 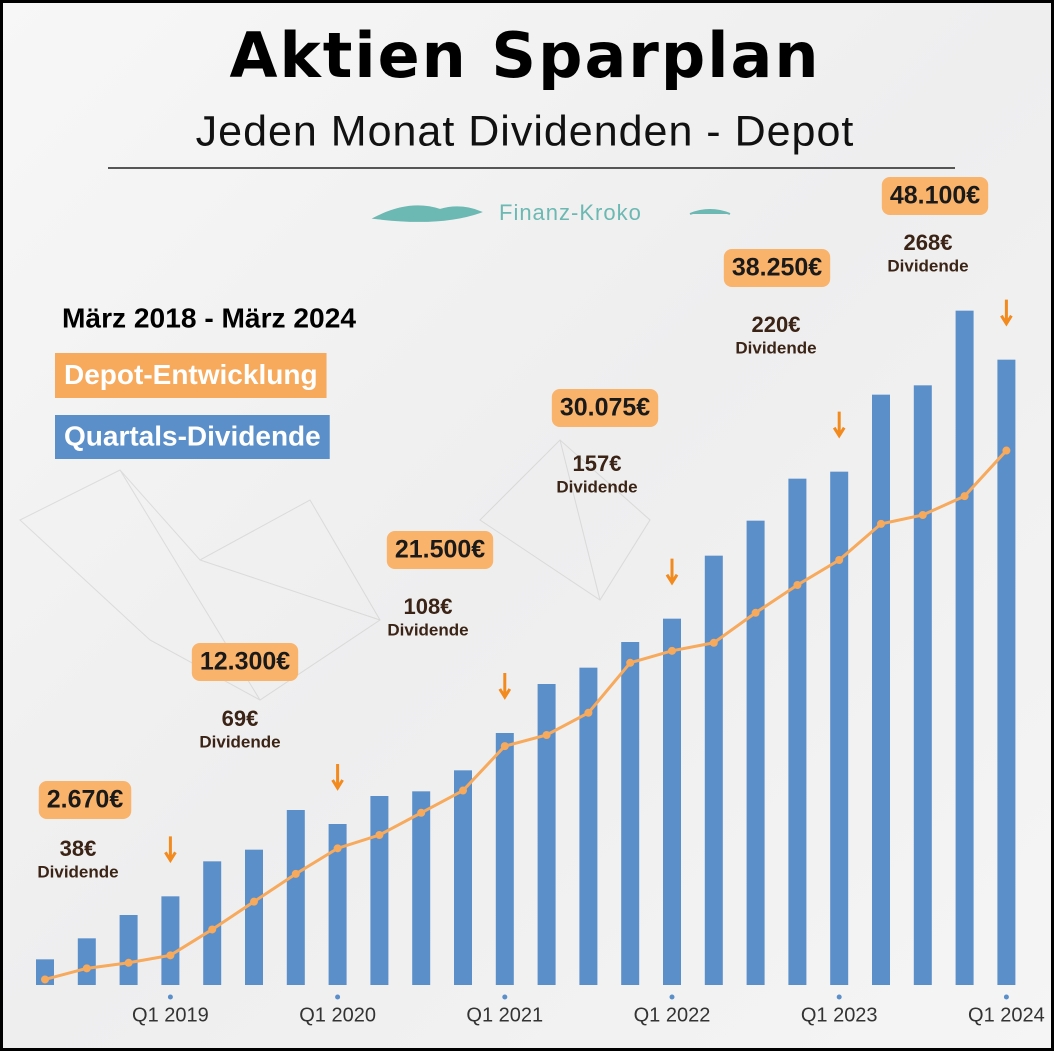 What do you see at coordinates (170, 1015) in the screenshot?
I see `x-tick-label: Q1 2019` at bounding box center [170, 1015].